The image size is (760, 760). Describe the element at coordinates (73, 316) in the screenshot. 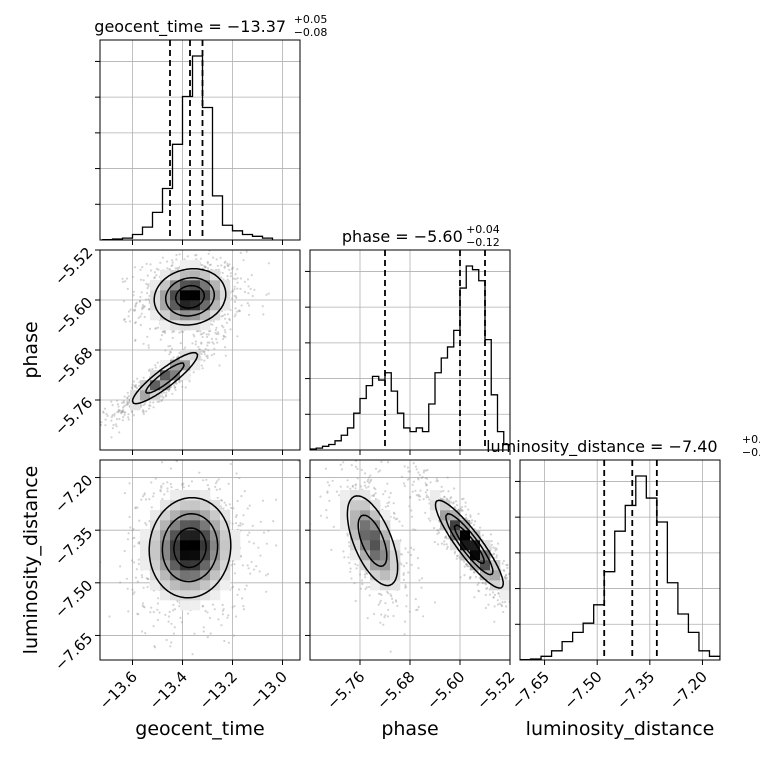

I see `y-tick-label: −5.60` at that location.